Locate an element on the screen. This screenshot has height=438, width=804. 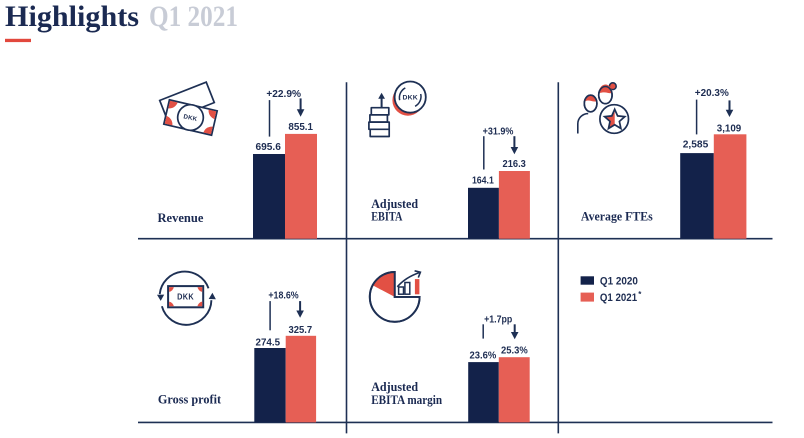
svg-text: 216.3 is located at coordinates (514, 164).